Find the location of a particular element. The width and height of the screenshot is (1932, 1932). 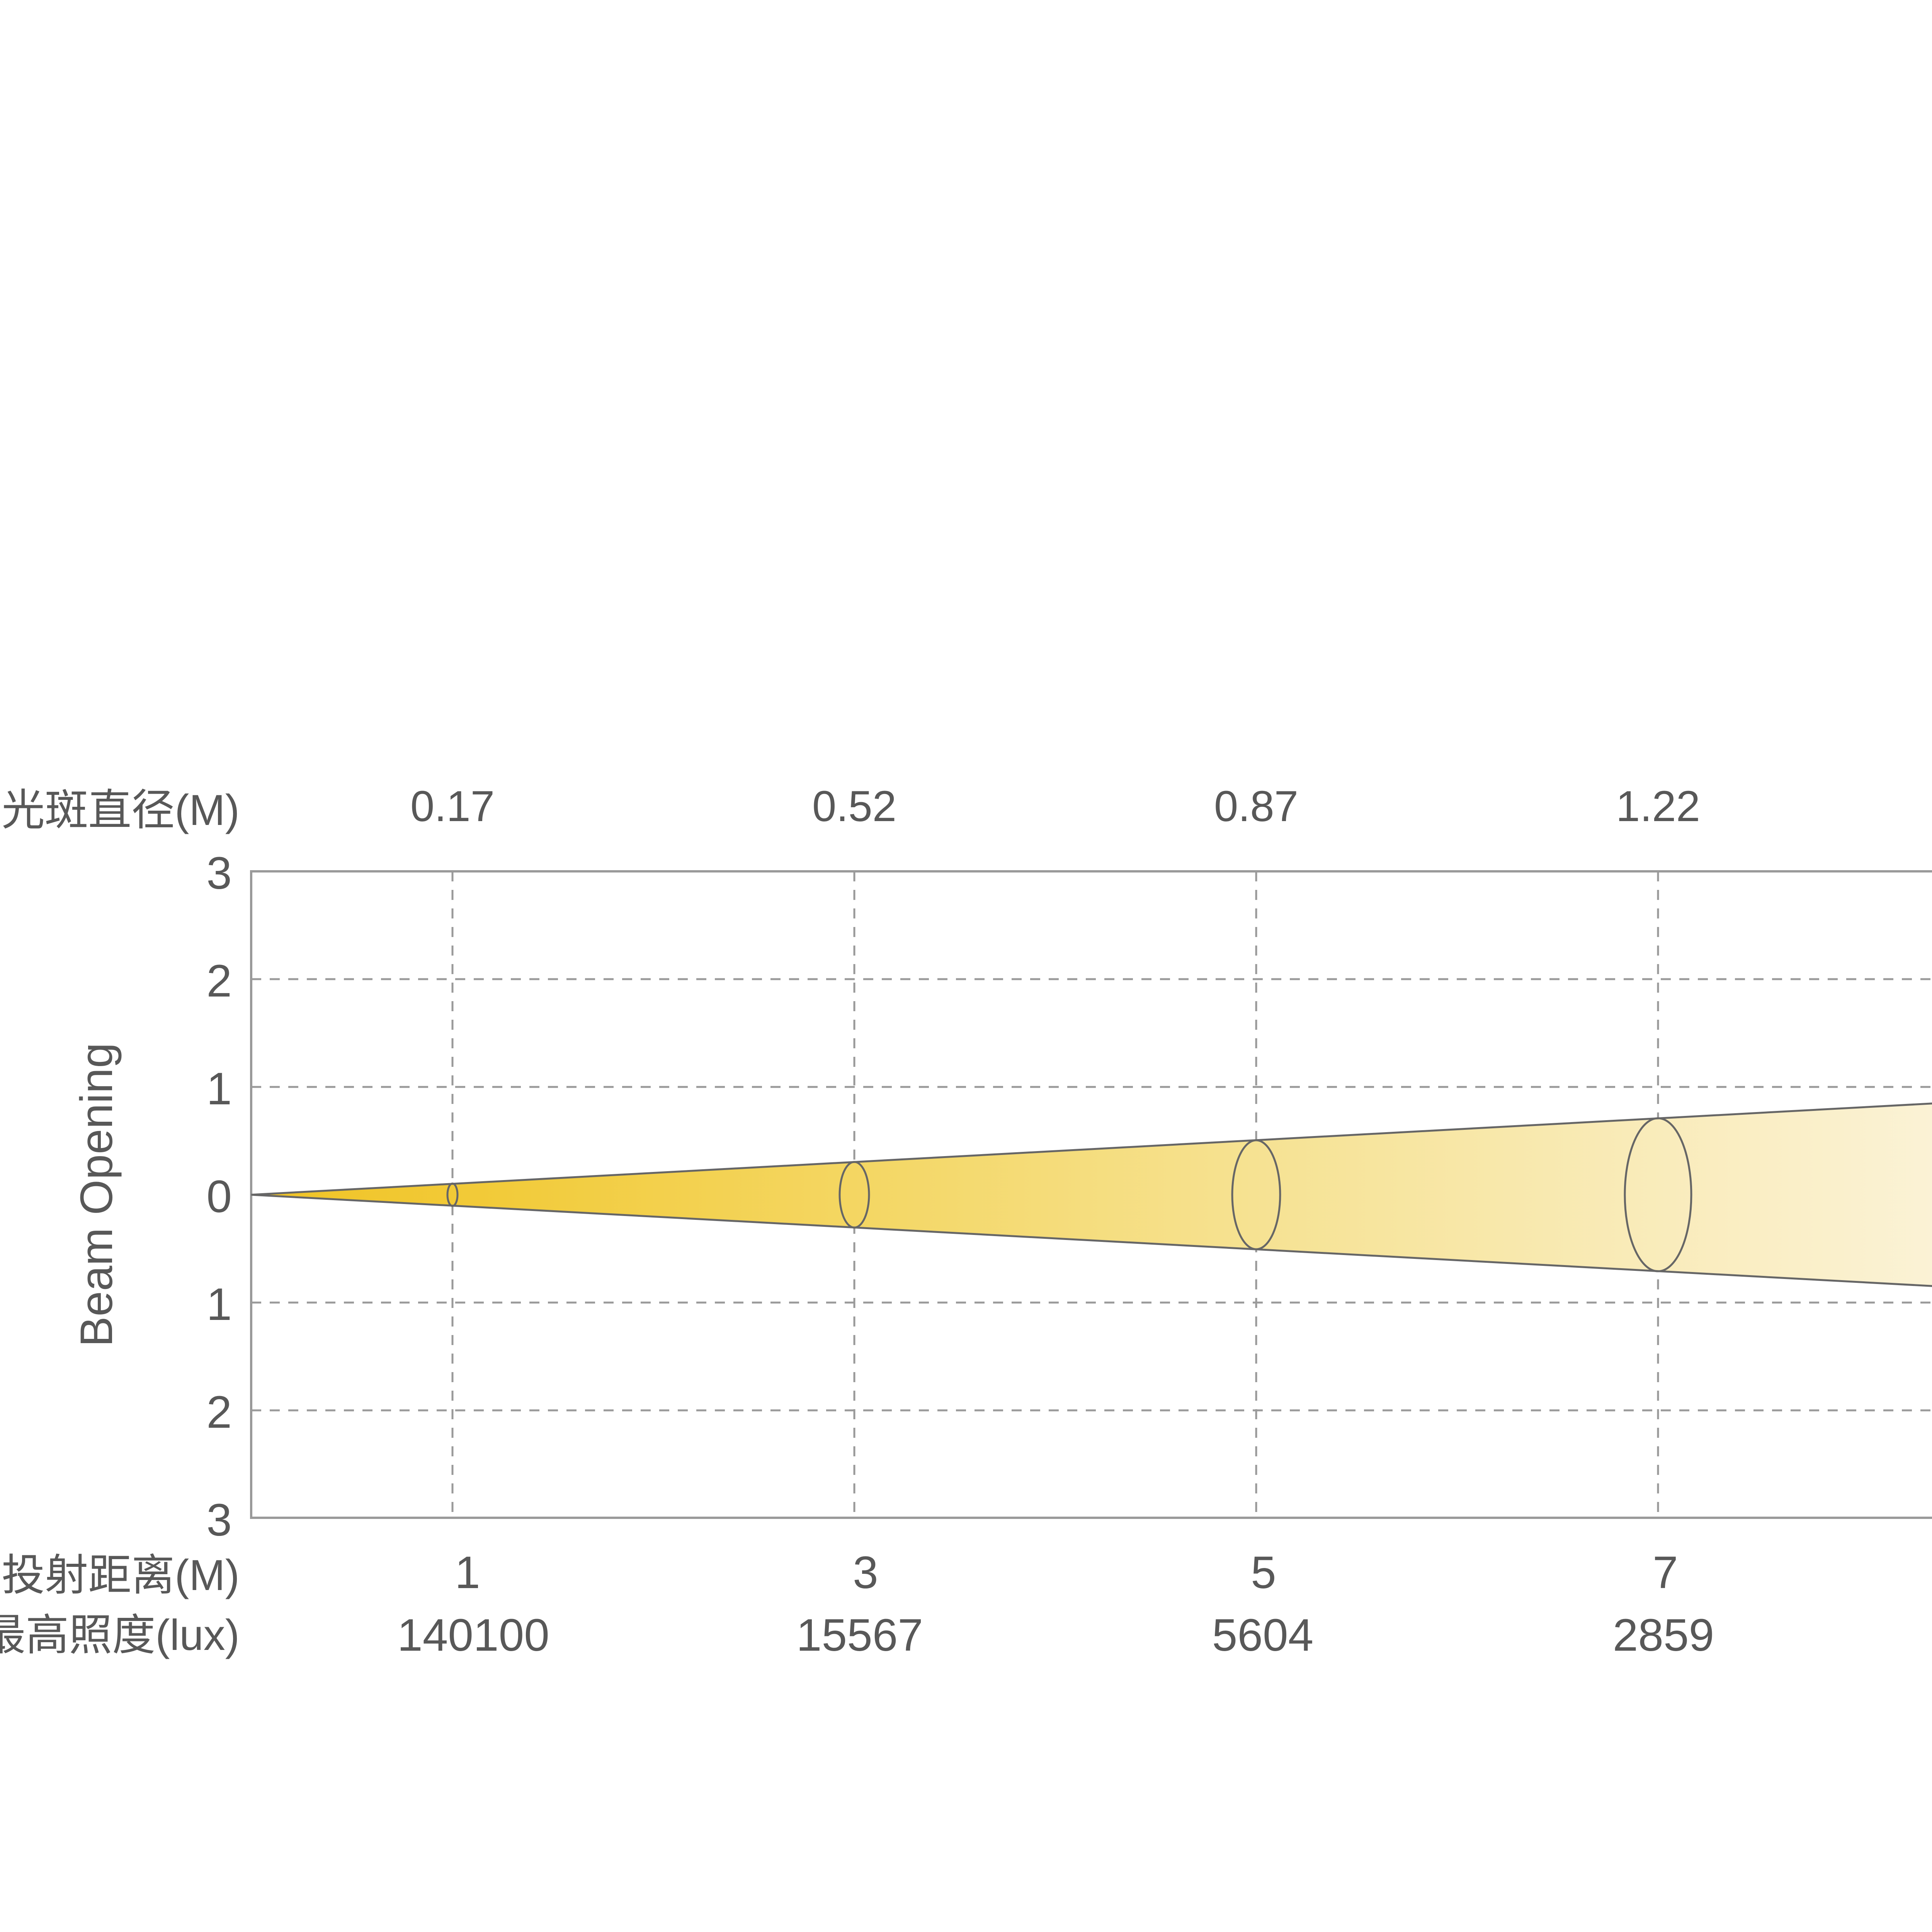

y-tick-label-4: 1 is located at coordinates (219, 1305).